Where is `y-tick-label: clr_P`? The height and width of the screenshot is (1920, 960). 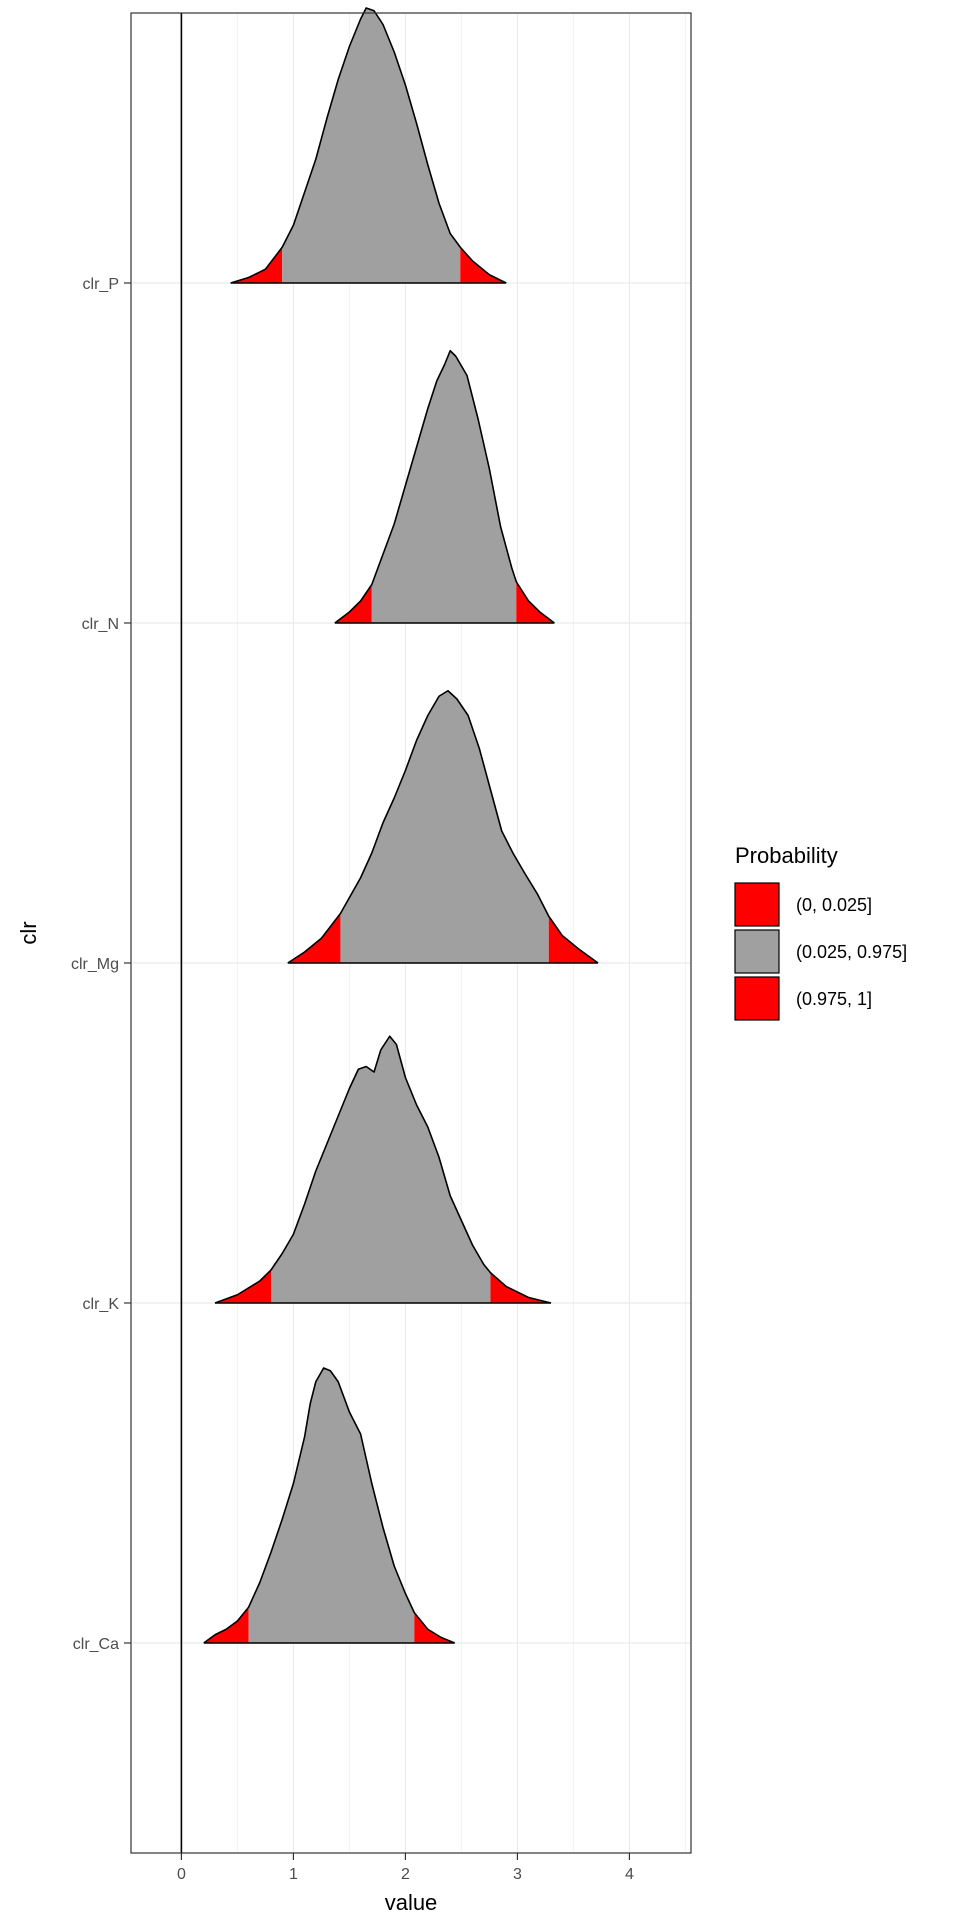 y-tick-label: clr_P is located at coordinates (101, 284).